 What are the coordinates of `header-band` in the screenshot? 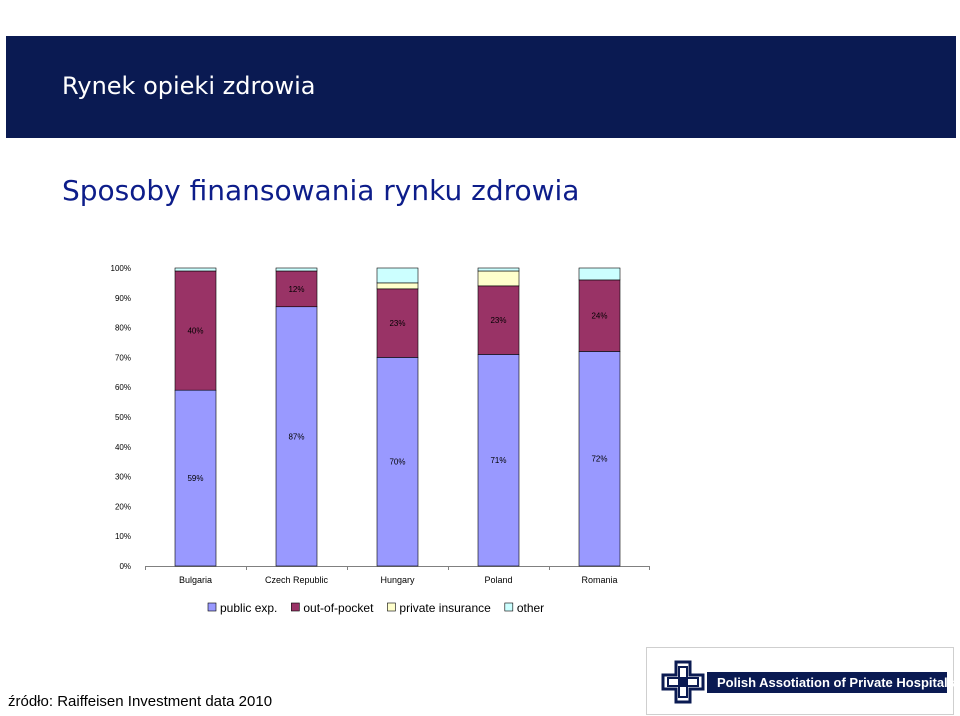 It's located at (481, 87).